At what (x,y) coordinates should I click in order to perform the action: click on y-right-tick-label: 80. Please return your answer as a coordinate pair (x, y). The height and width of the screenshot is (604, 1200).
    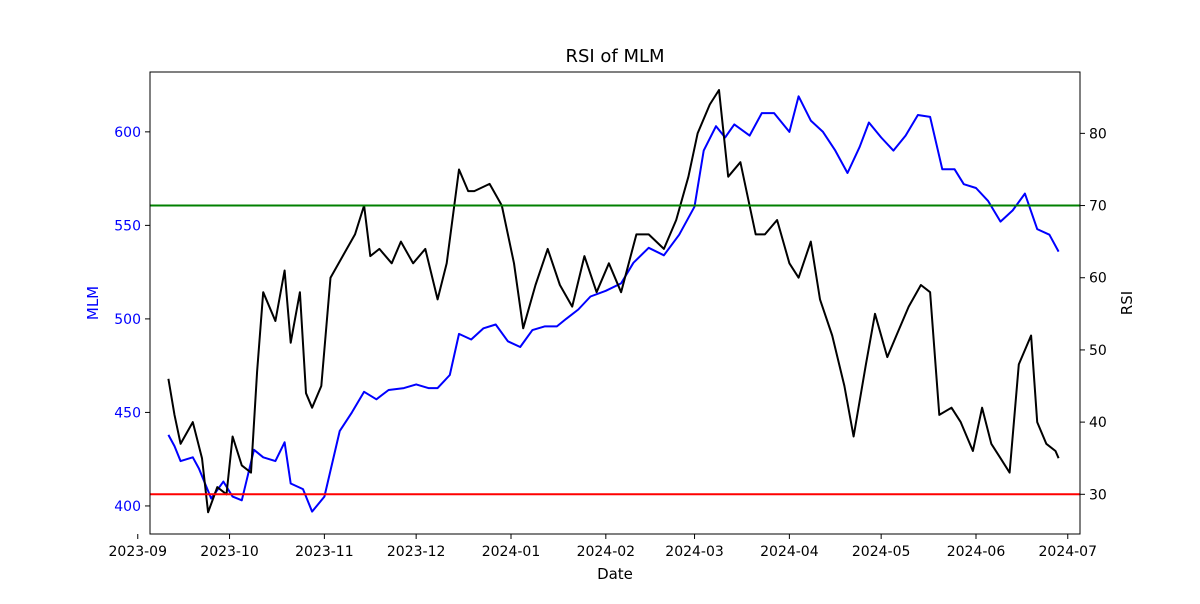
    Looking at the image, I should click on (1098, 134).